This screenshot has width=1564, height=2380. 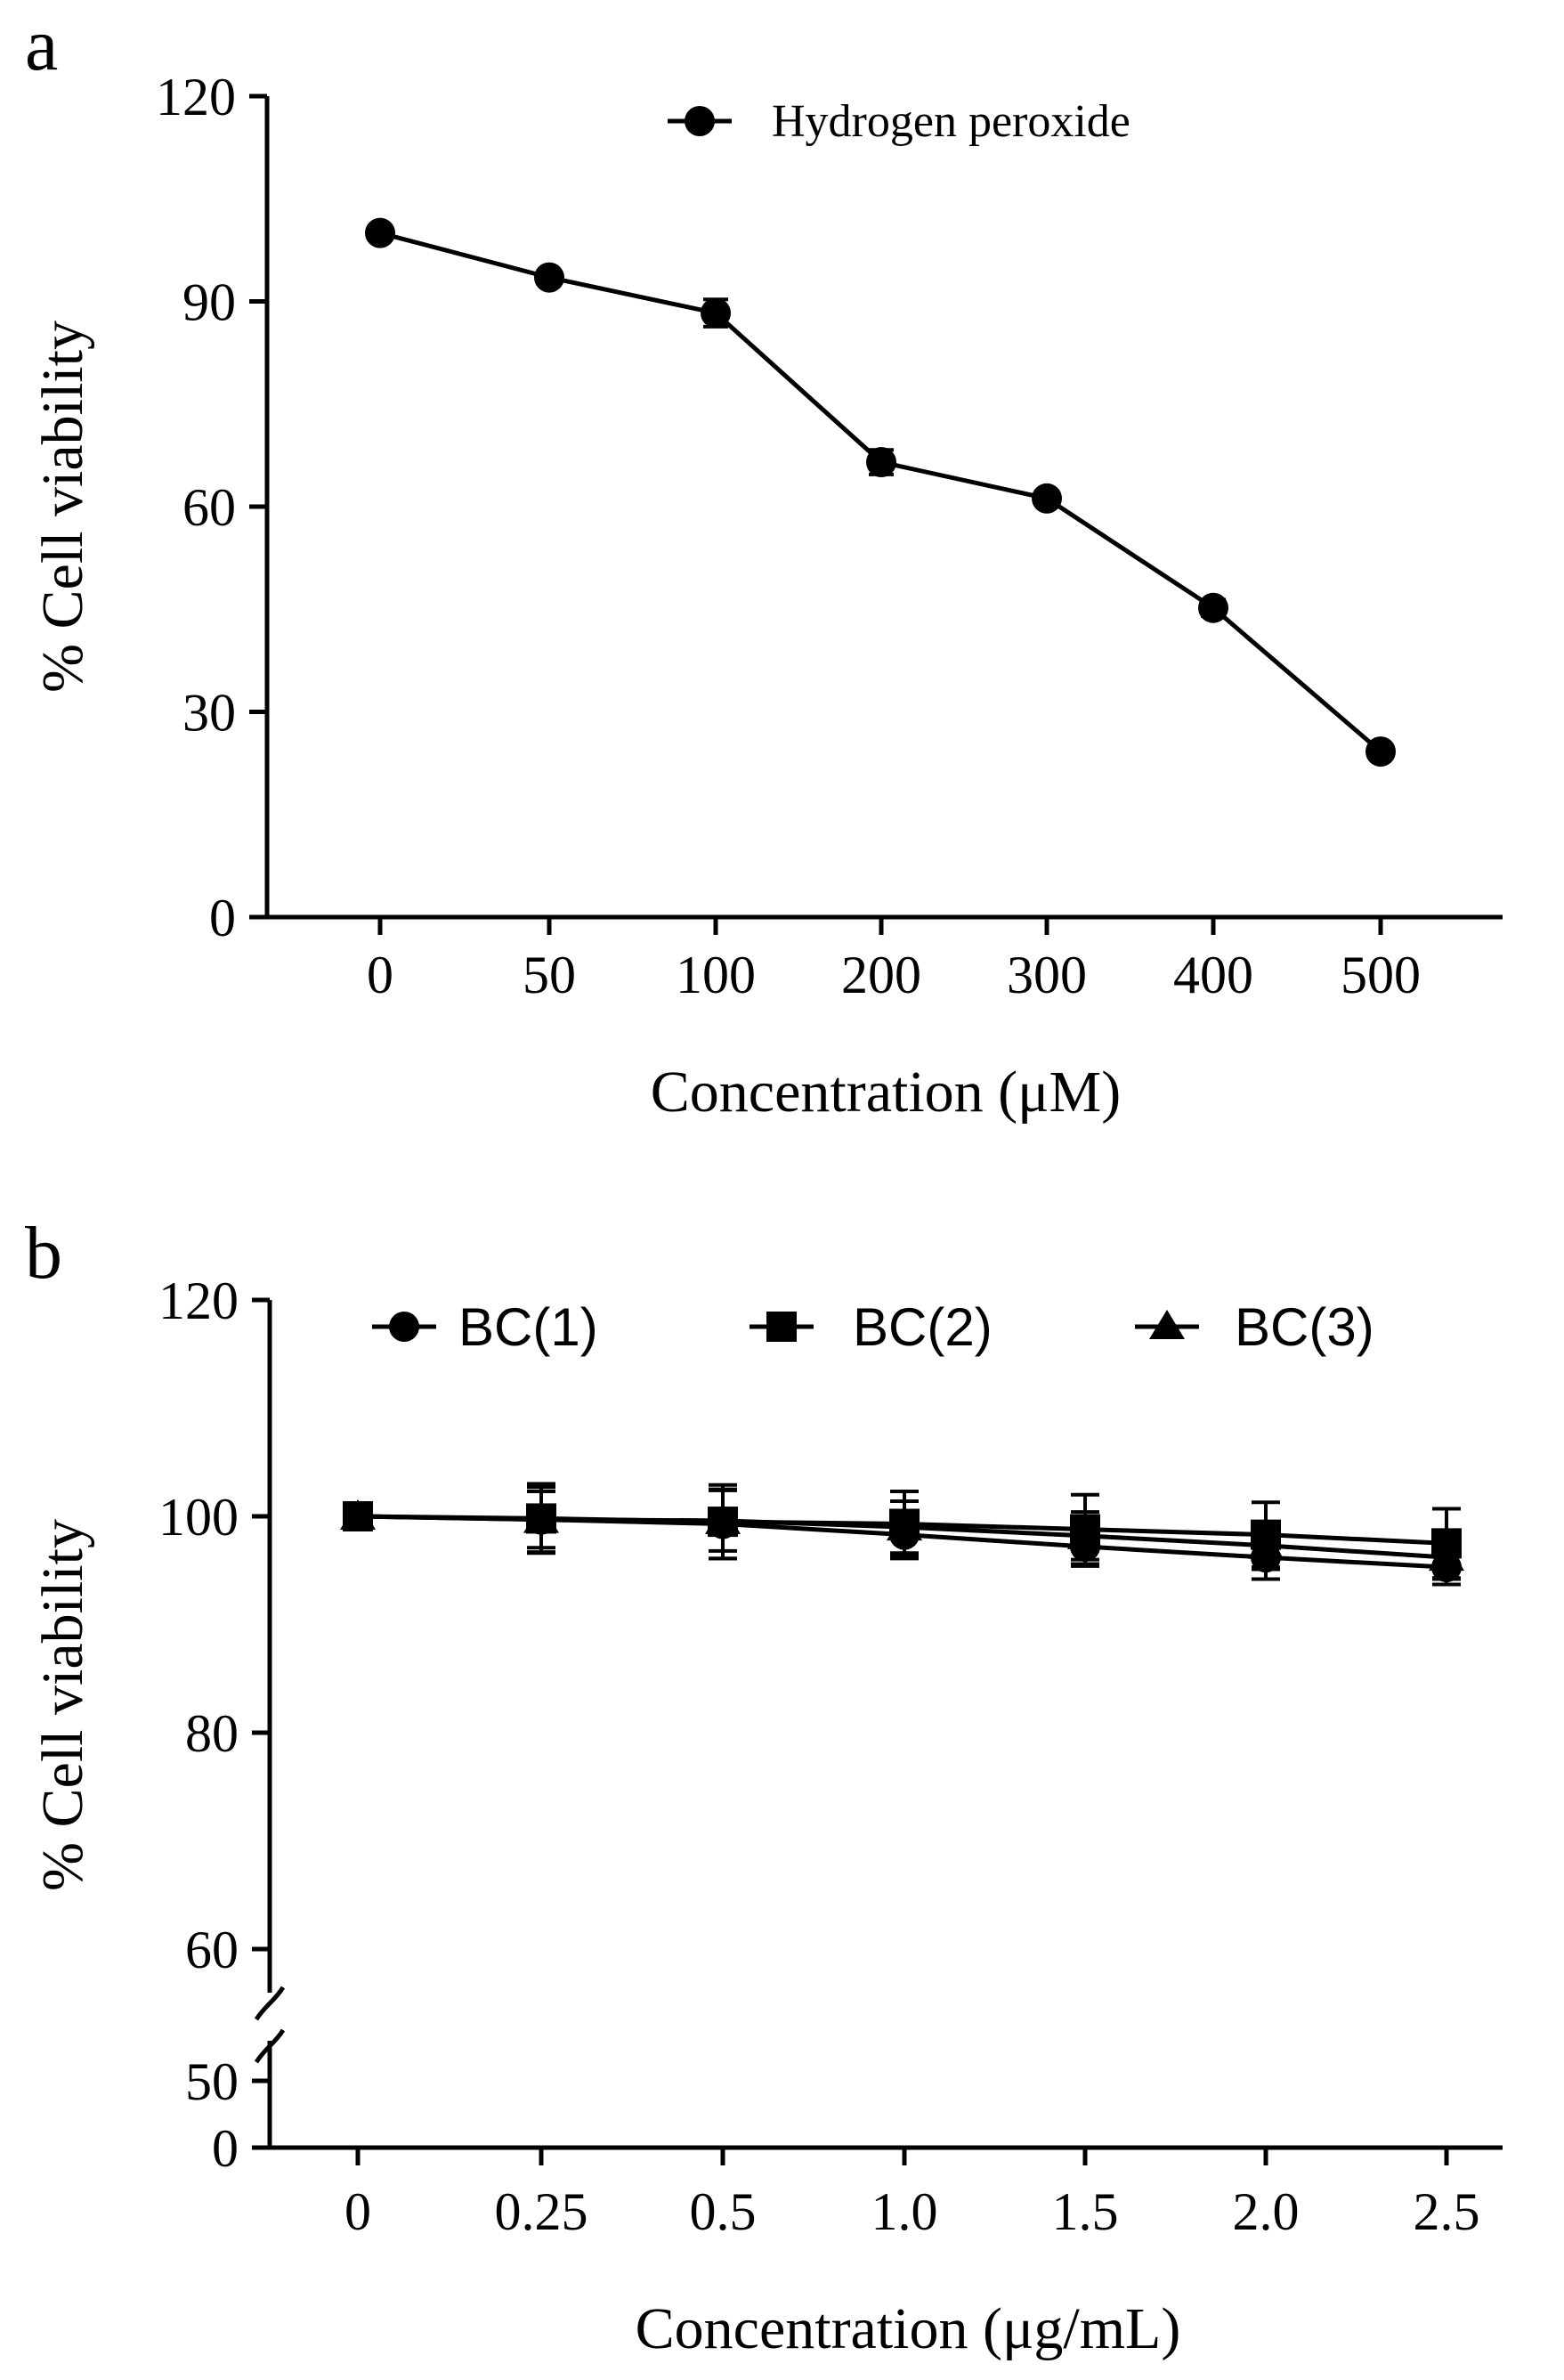 I want to click on panel-b-legend-label-bc3: BC(3), so click(x=1304, y=1327).